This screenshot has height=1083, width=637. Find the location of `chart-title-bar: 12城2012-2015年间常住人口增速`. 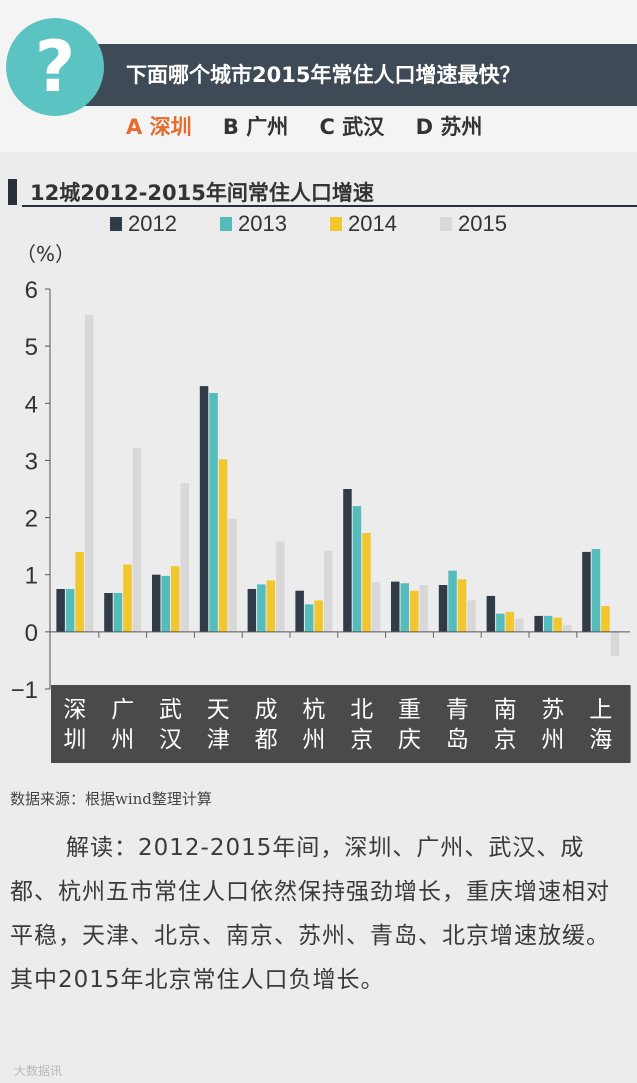

chart-title-bar: 12城2012-2015年间常住人口增速 is located at coordinates (322, 191).